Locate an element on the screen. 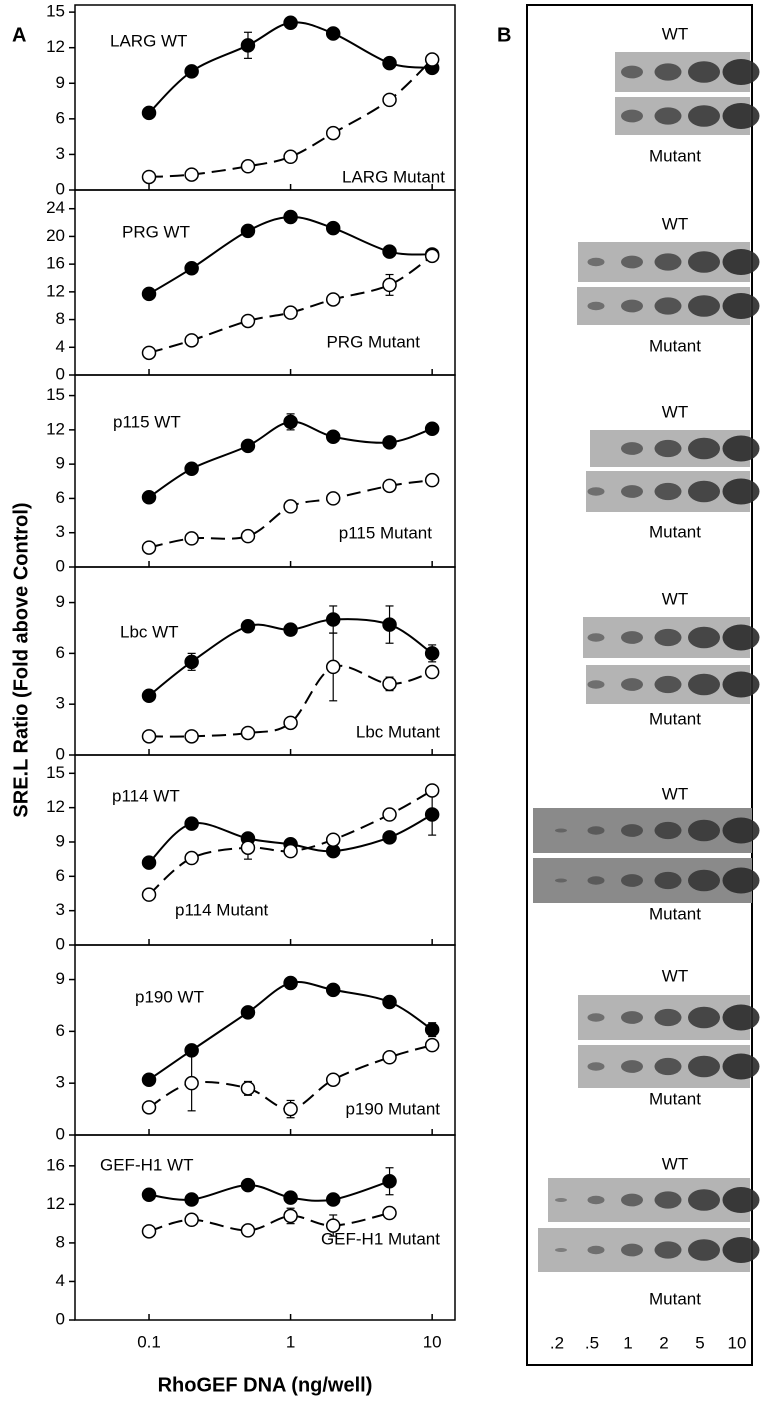 Image resolution: width=760 pixels, height=1406 pixels. x-axis-label: RhoGEF DNA (ng/well) is located at coordinates (265, 1385).